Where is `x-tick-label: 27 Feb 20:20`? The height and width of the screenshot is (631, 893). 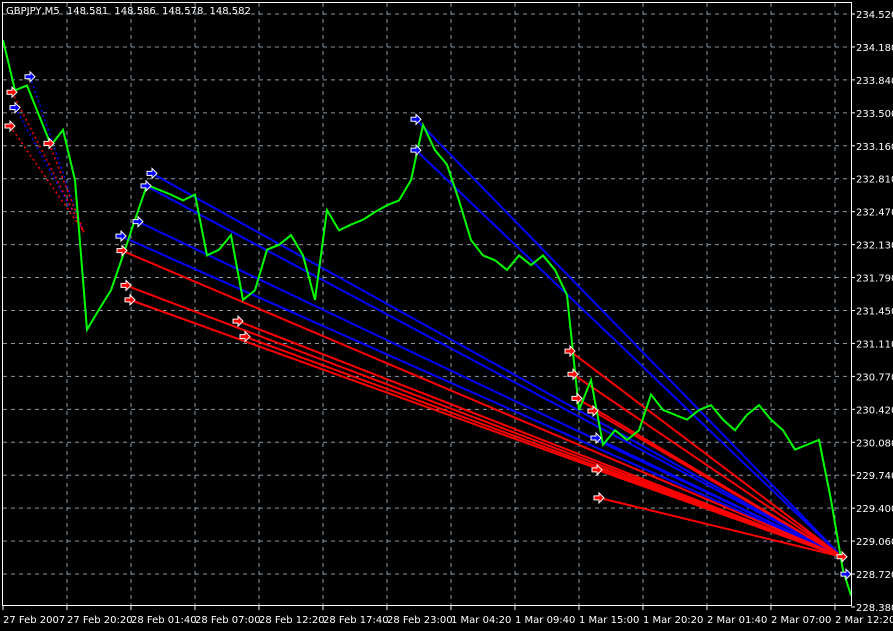
x-tick-label: 27 Feb 20:20 is located at coordinates (100, 620).